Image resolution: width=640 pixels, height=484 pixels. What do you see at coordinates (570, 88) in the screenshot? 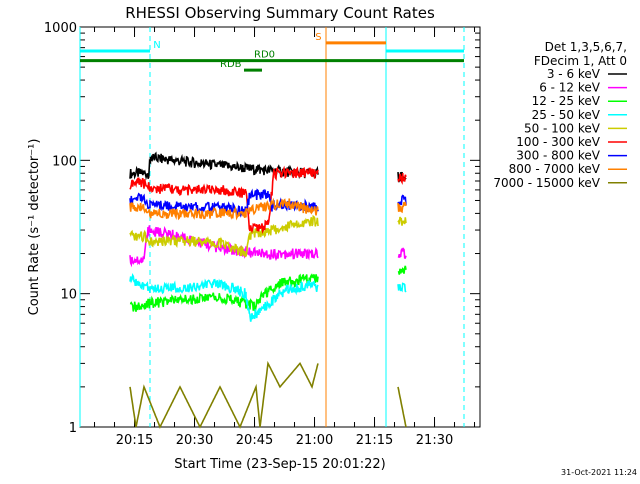
I see `legend-entry-label: 6 - 12 keV` at bounding box center [570, 88].